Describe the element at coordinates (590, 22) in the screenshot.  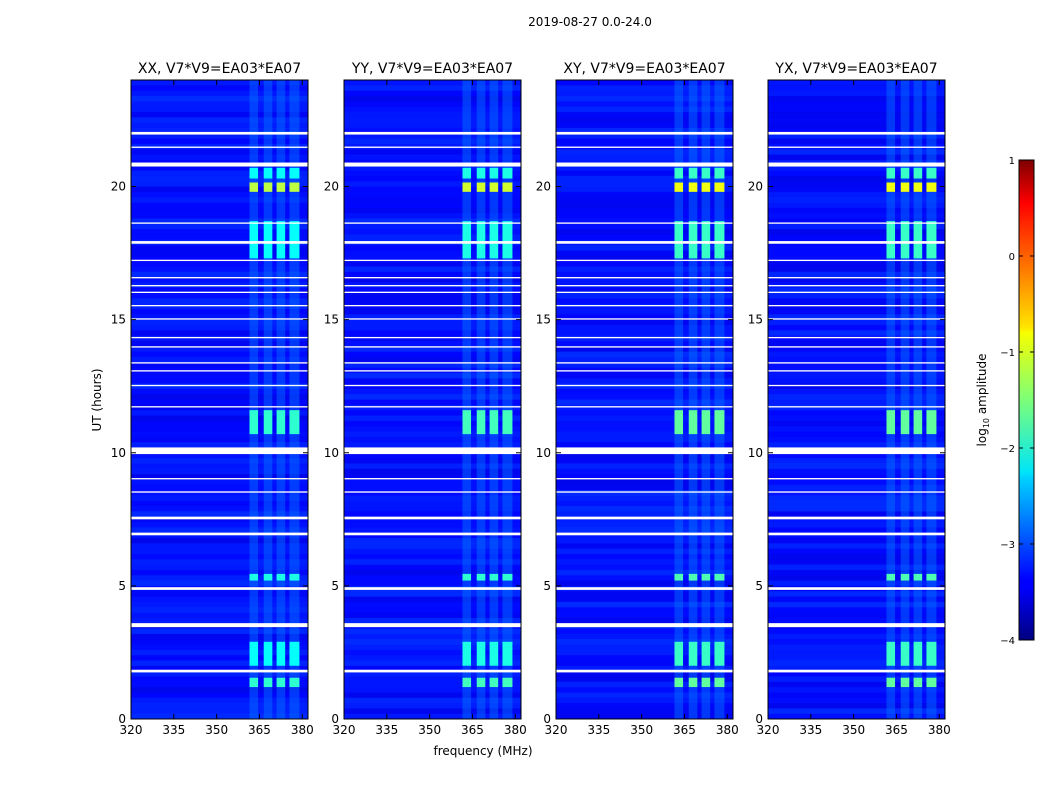
I see `figure-title: 2019-08-27 0.0-24.0` at that location.